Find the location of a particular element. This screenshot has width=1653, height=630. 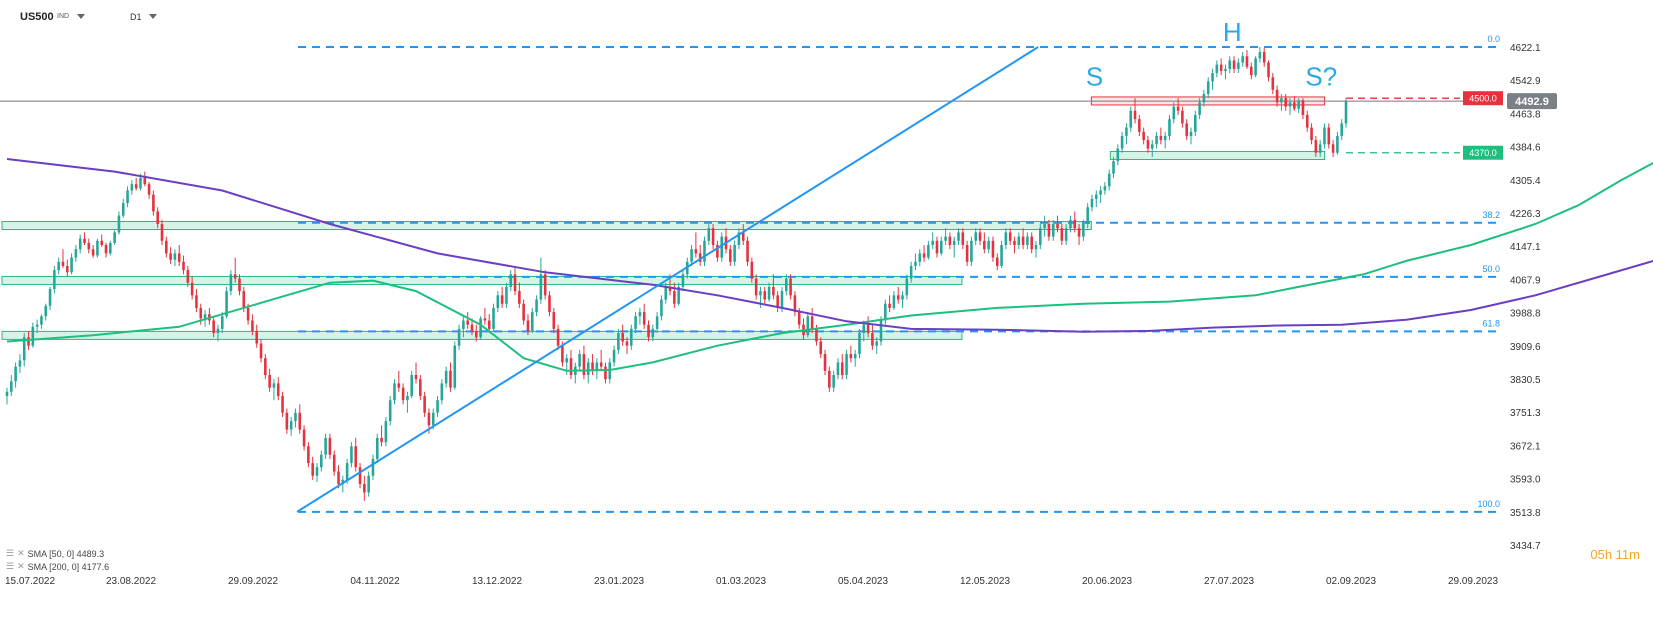

symbol-label: US500 is located at coordinates (37, 17).